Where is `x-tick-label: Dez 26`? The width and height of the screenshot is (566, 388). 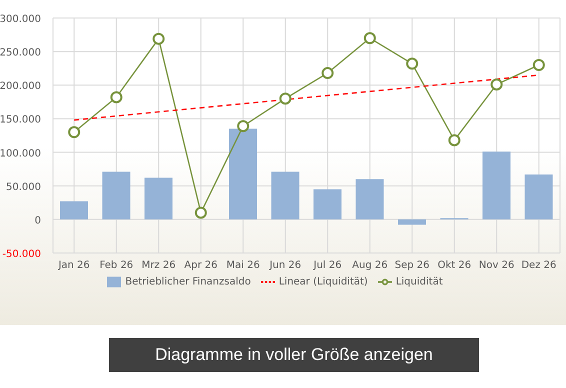 x-tick-label: Dez 26 is located at coordinates (538, 266).